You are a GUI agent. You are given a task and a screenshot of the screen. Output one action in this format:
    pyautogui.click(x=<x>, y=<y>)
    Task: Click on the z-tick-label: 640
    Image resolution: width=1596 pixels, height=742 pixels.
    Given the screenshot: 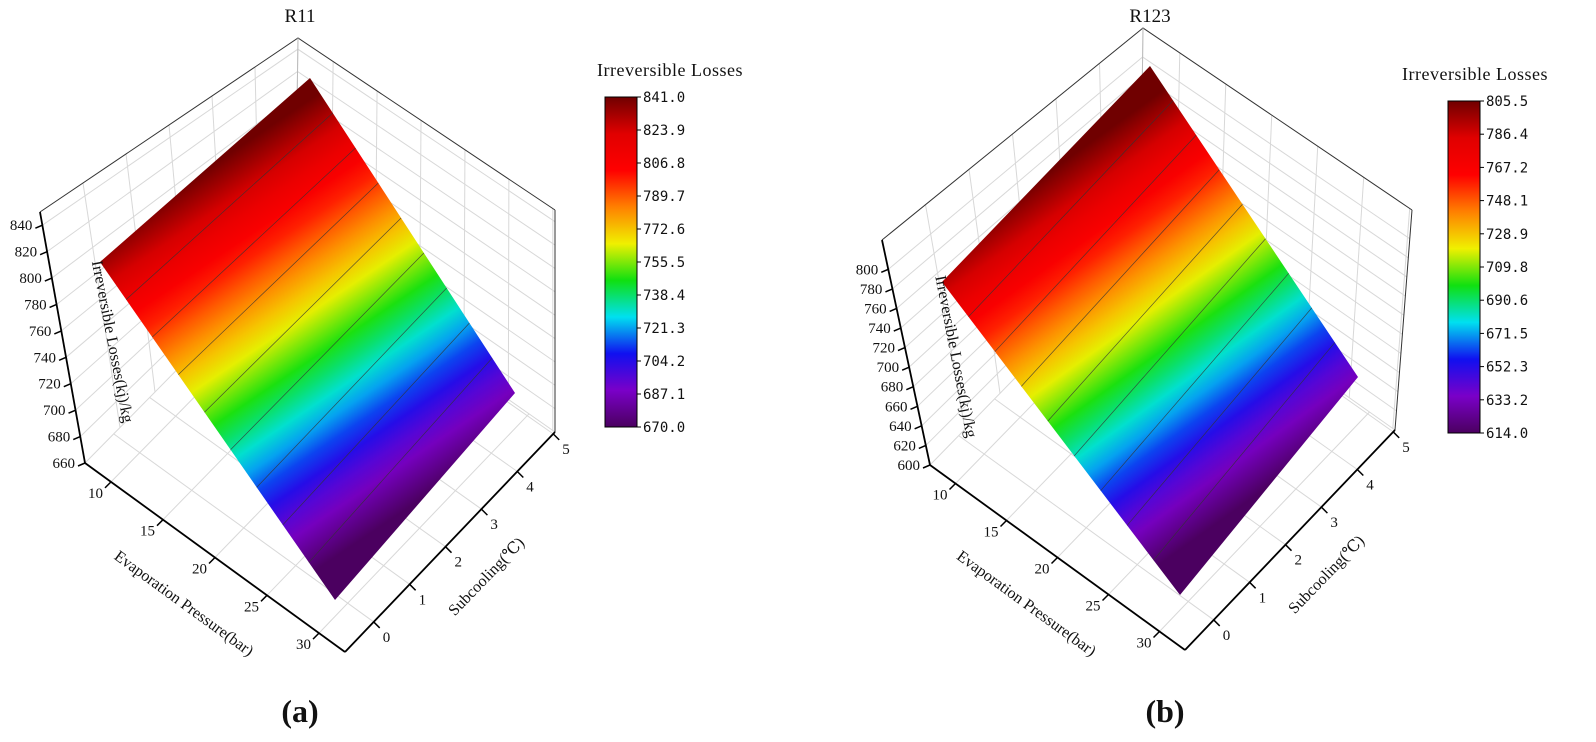 What is the action you would take?
    pyautogui.click(x=900, y=427)
    